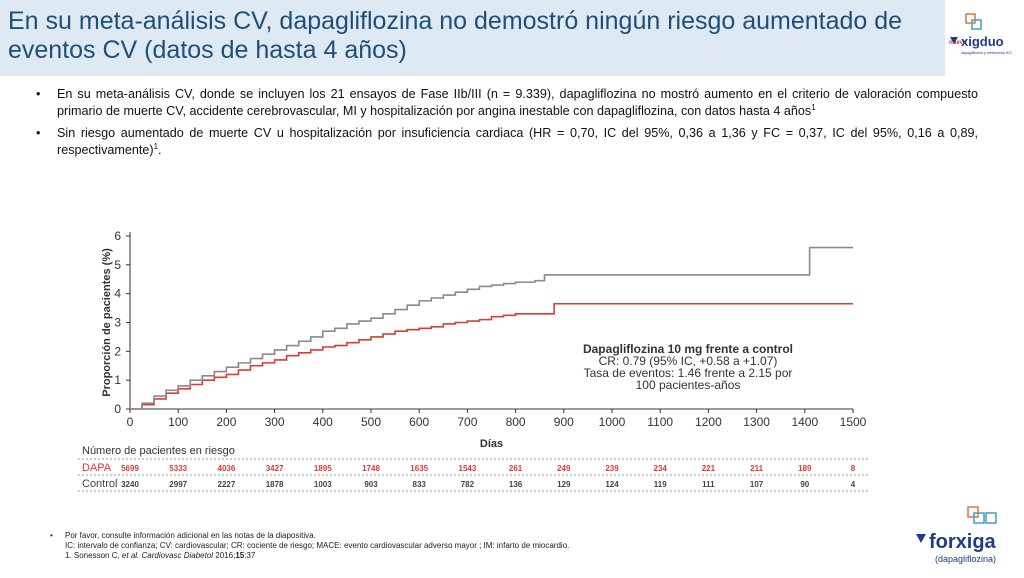  What do you see at coordinates (853, 422) in the screenshot?
I see `x-tick-label: 1500` at bounding box center [853, 422].